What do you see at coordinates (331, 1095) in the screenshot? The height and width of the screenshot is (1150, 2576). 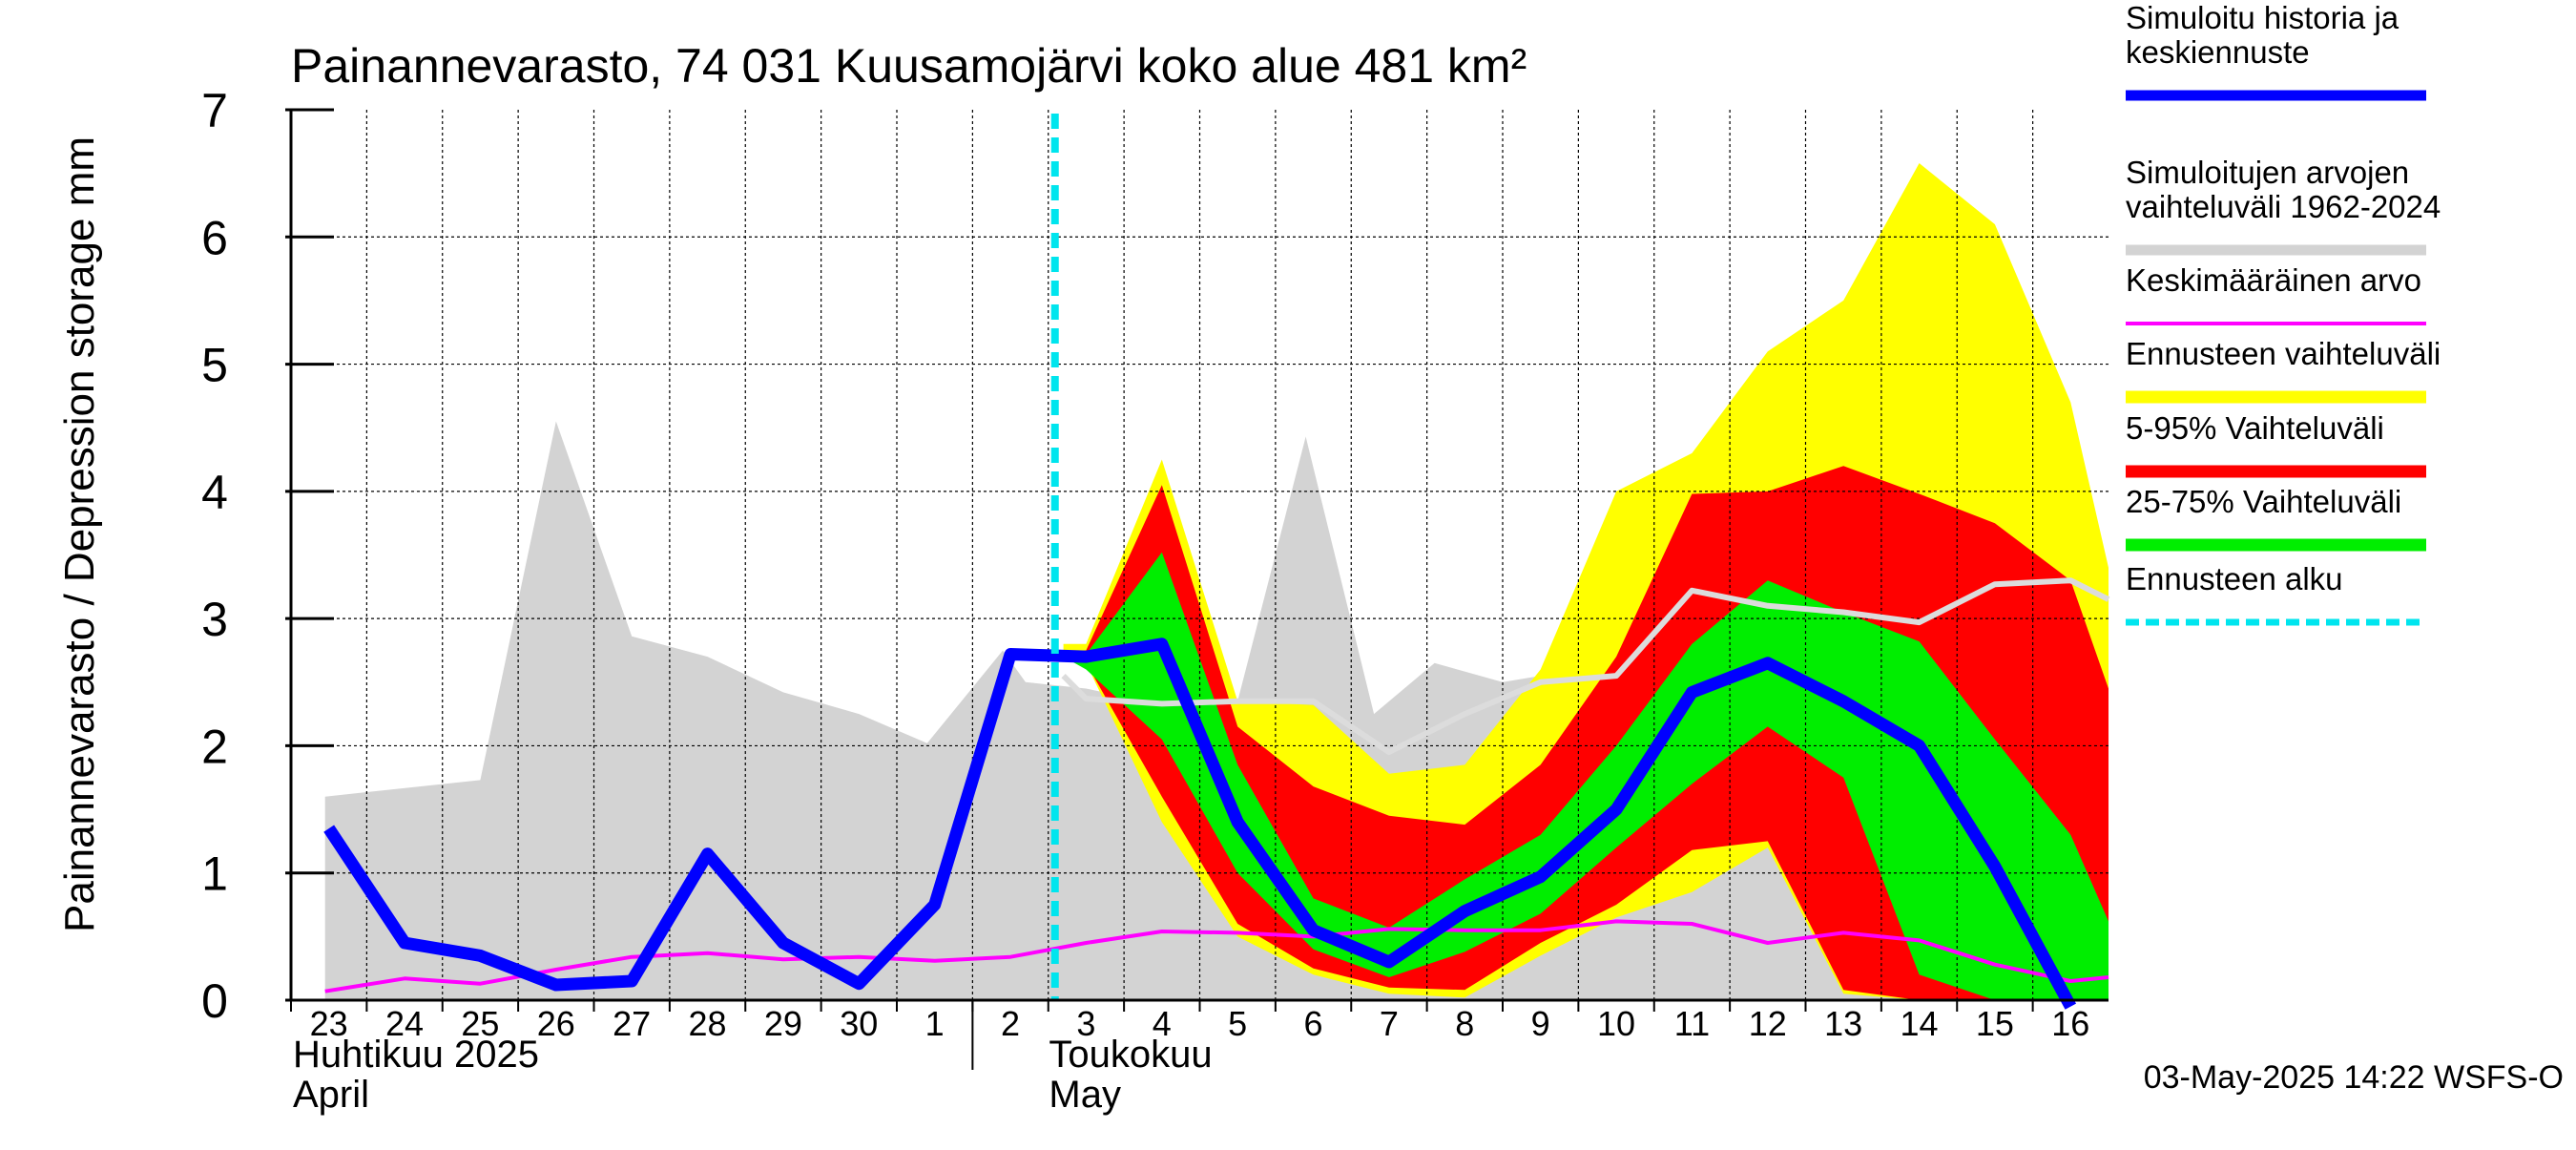 I see `month-label-en: April` at bounding box center [331, 1095].